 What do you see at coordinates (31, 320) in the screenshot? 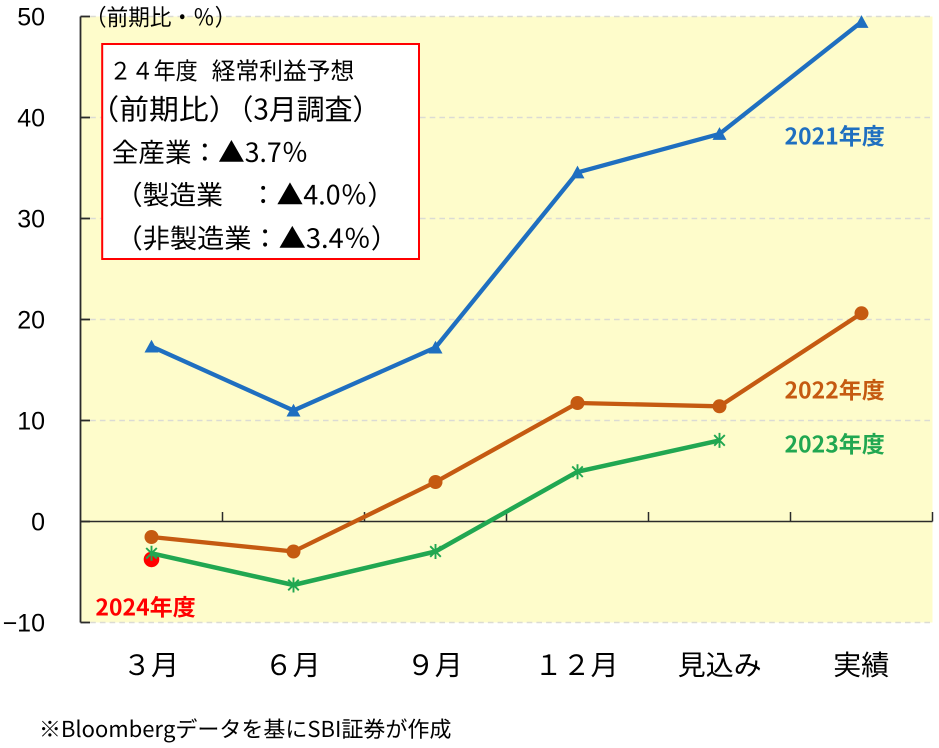
I see `svg-text: 20` at bounding box center [31, 320].